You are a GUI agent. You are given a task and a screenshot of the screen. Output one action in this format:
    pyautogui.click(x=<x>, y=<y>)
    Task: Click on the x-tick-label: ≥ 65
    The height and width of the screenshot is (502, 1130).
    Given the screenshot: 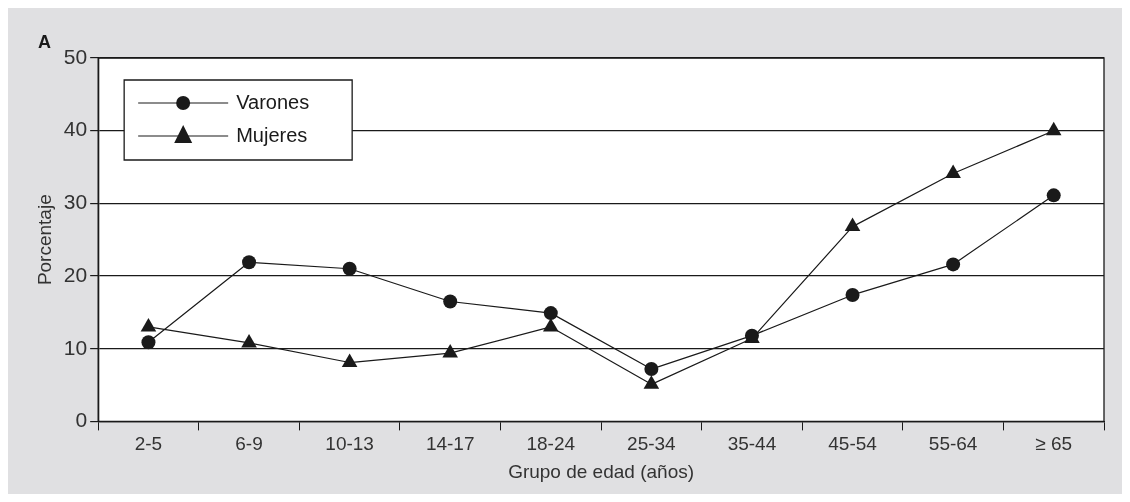 What is the action you would take?
    pyautogui.click(x=1054, y=444)
    